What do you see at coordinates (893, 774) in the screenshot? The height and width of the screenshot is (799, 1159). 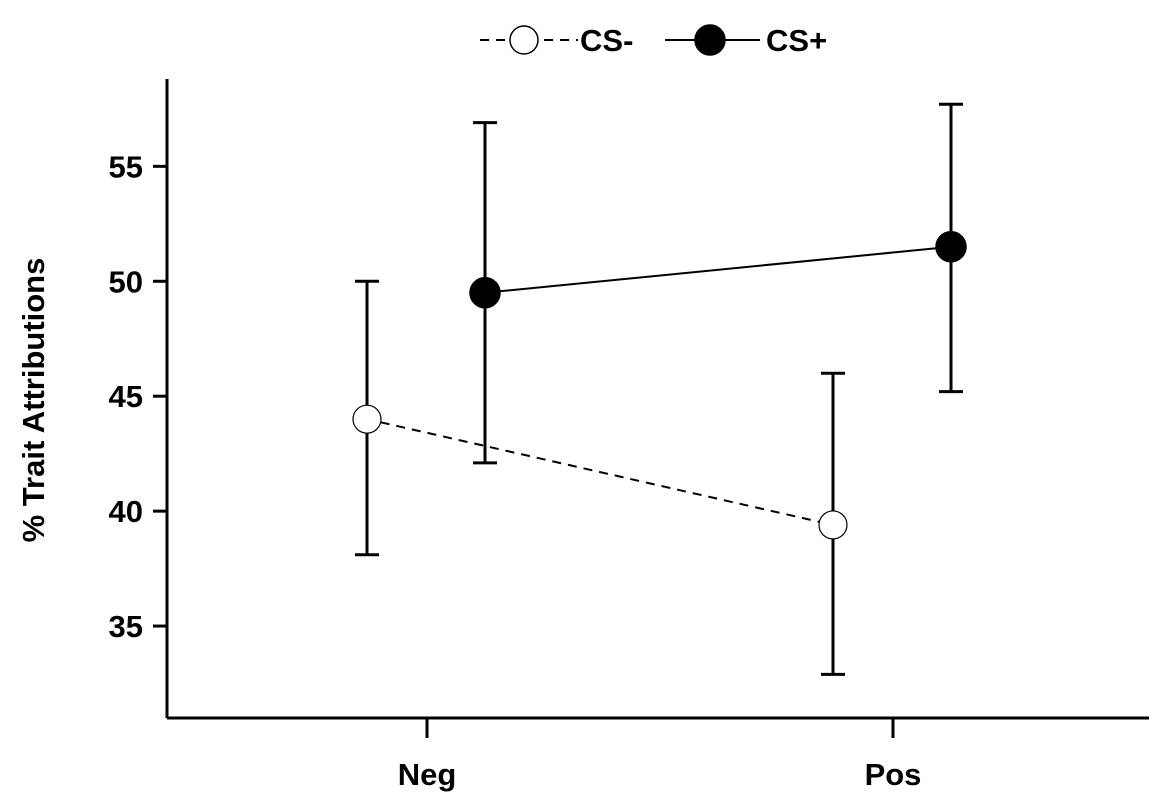 I see `x-tick-label: Pos` at bounding box center [893, 774].